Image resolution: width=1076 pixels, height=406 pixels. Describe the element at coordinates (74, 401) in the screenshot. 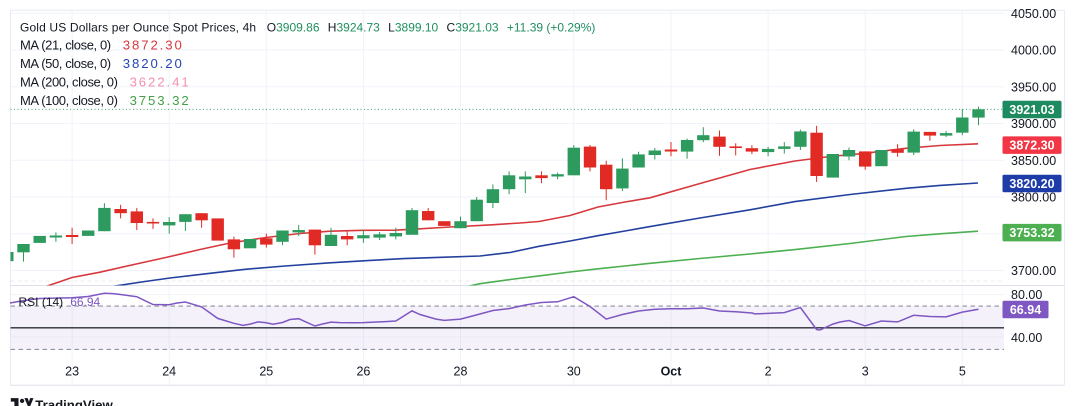

I see `svg-text: TradingView` at that location.